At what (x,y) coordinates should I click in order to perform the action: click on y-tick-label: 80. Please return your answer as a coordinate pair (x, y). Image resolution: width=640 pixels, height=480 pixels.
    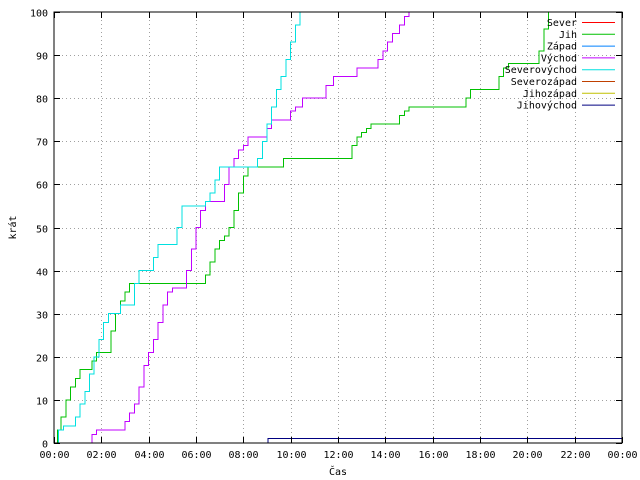
    Looking at the image, I should click on (42, 100).